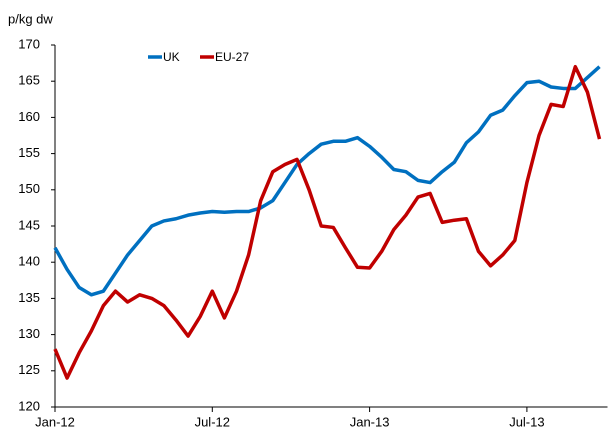 The width and height of the screenshot is (611, 432). Describe the element at coordinates (29, 80) in the screenshot. I see `y-tick-label: 165` at that location.